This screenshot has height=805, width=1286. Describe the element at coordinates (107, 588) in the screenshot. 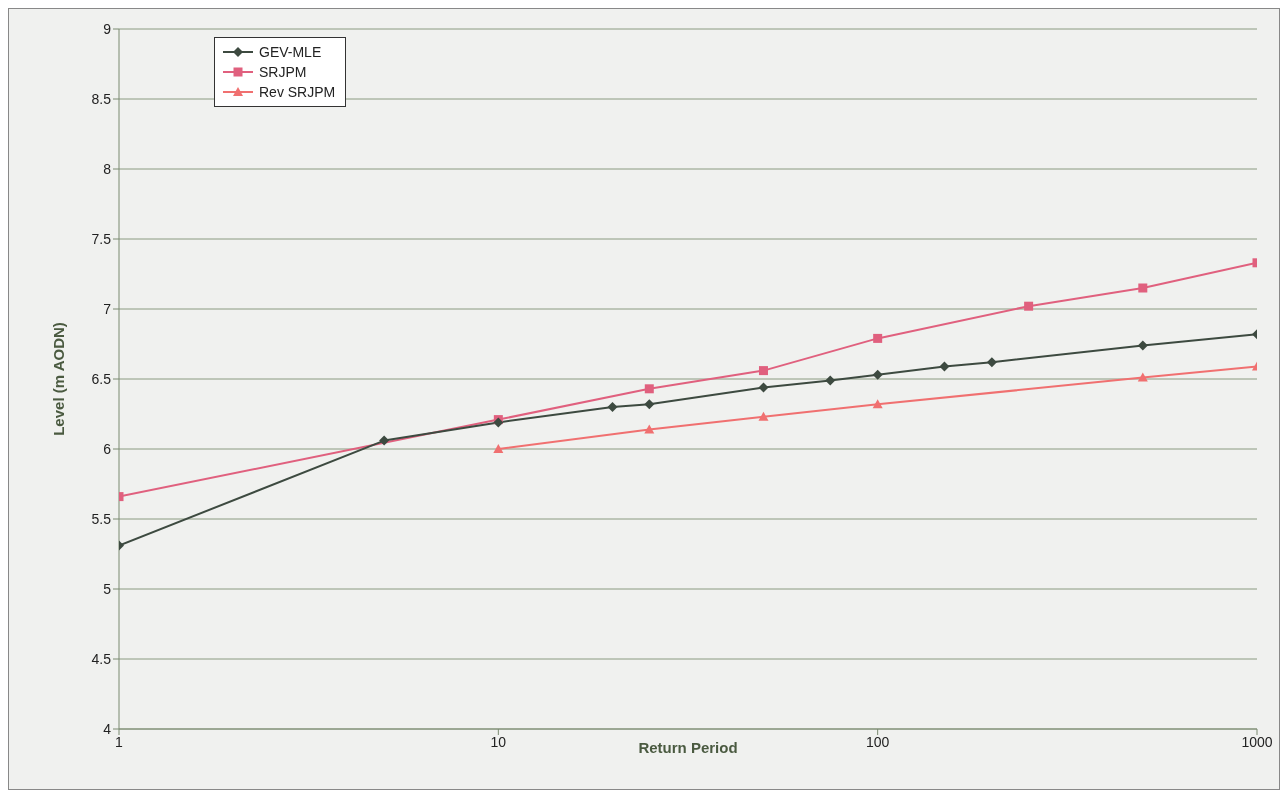

I see `y-tick-label: 5` at that location.